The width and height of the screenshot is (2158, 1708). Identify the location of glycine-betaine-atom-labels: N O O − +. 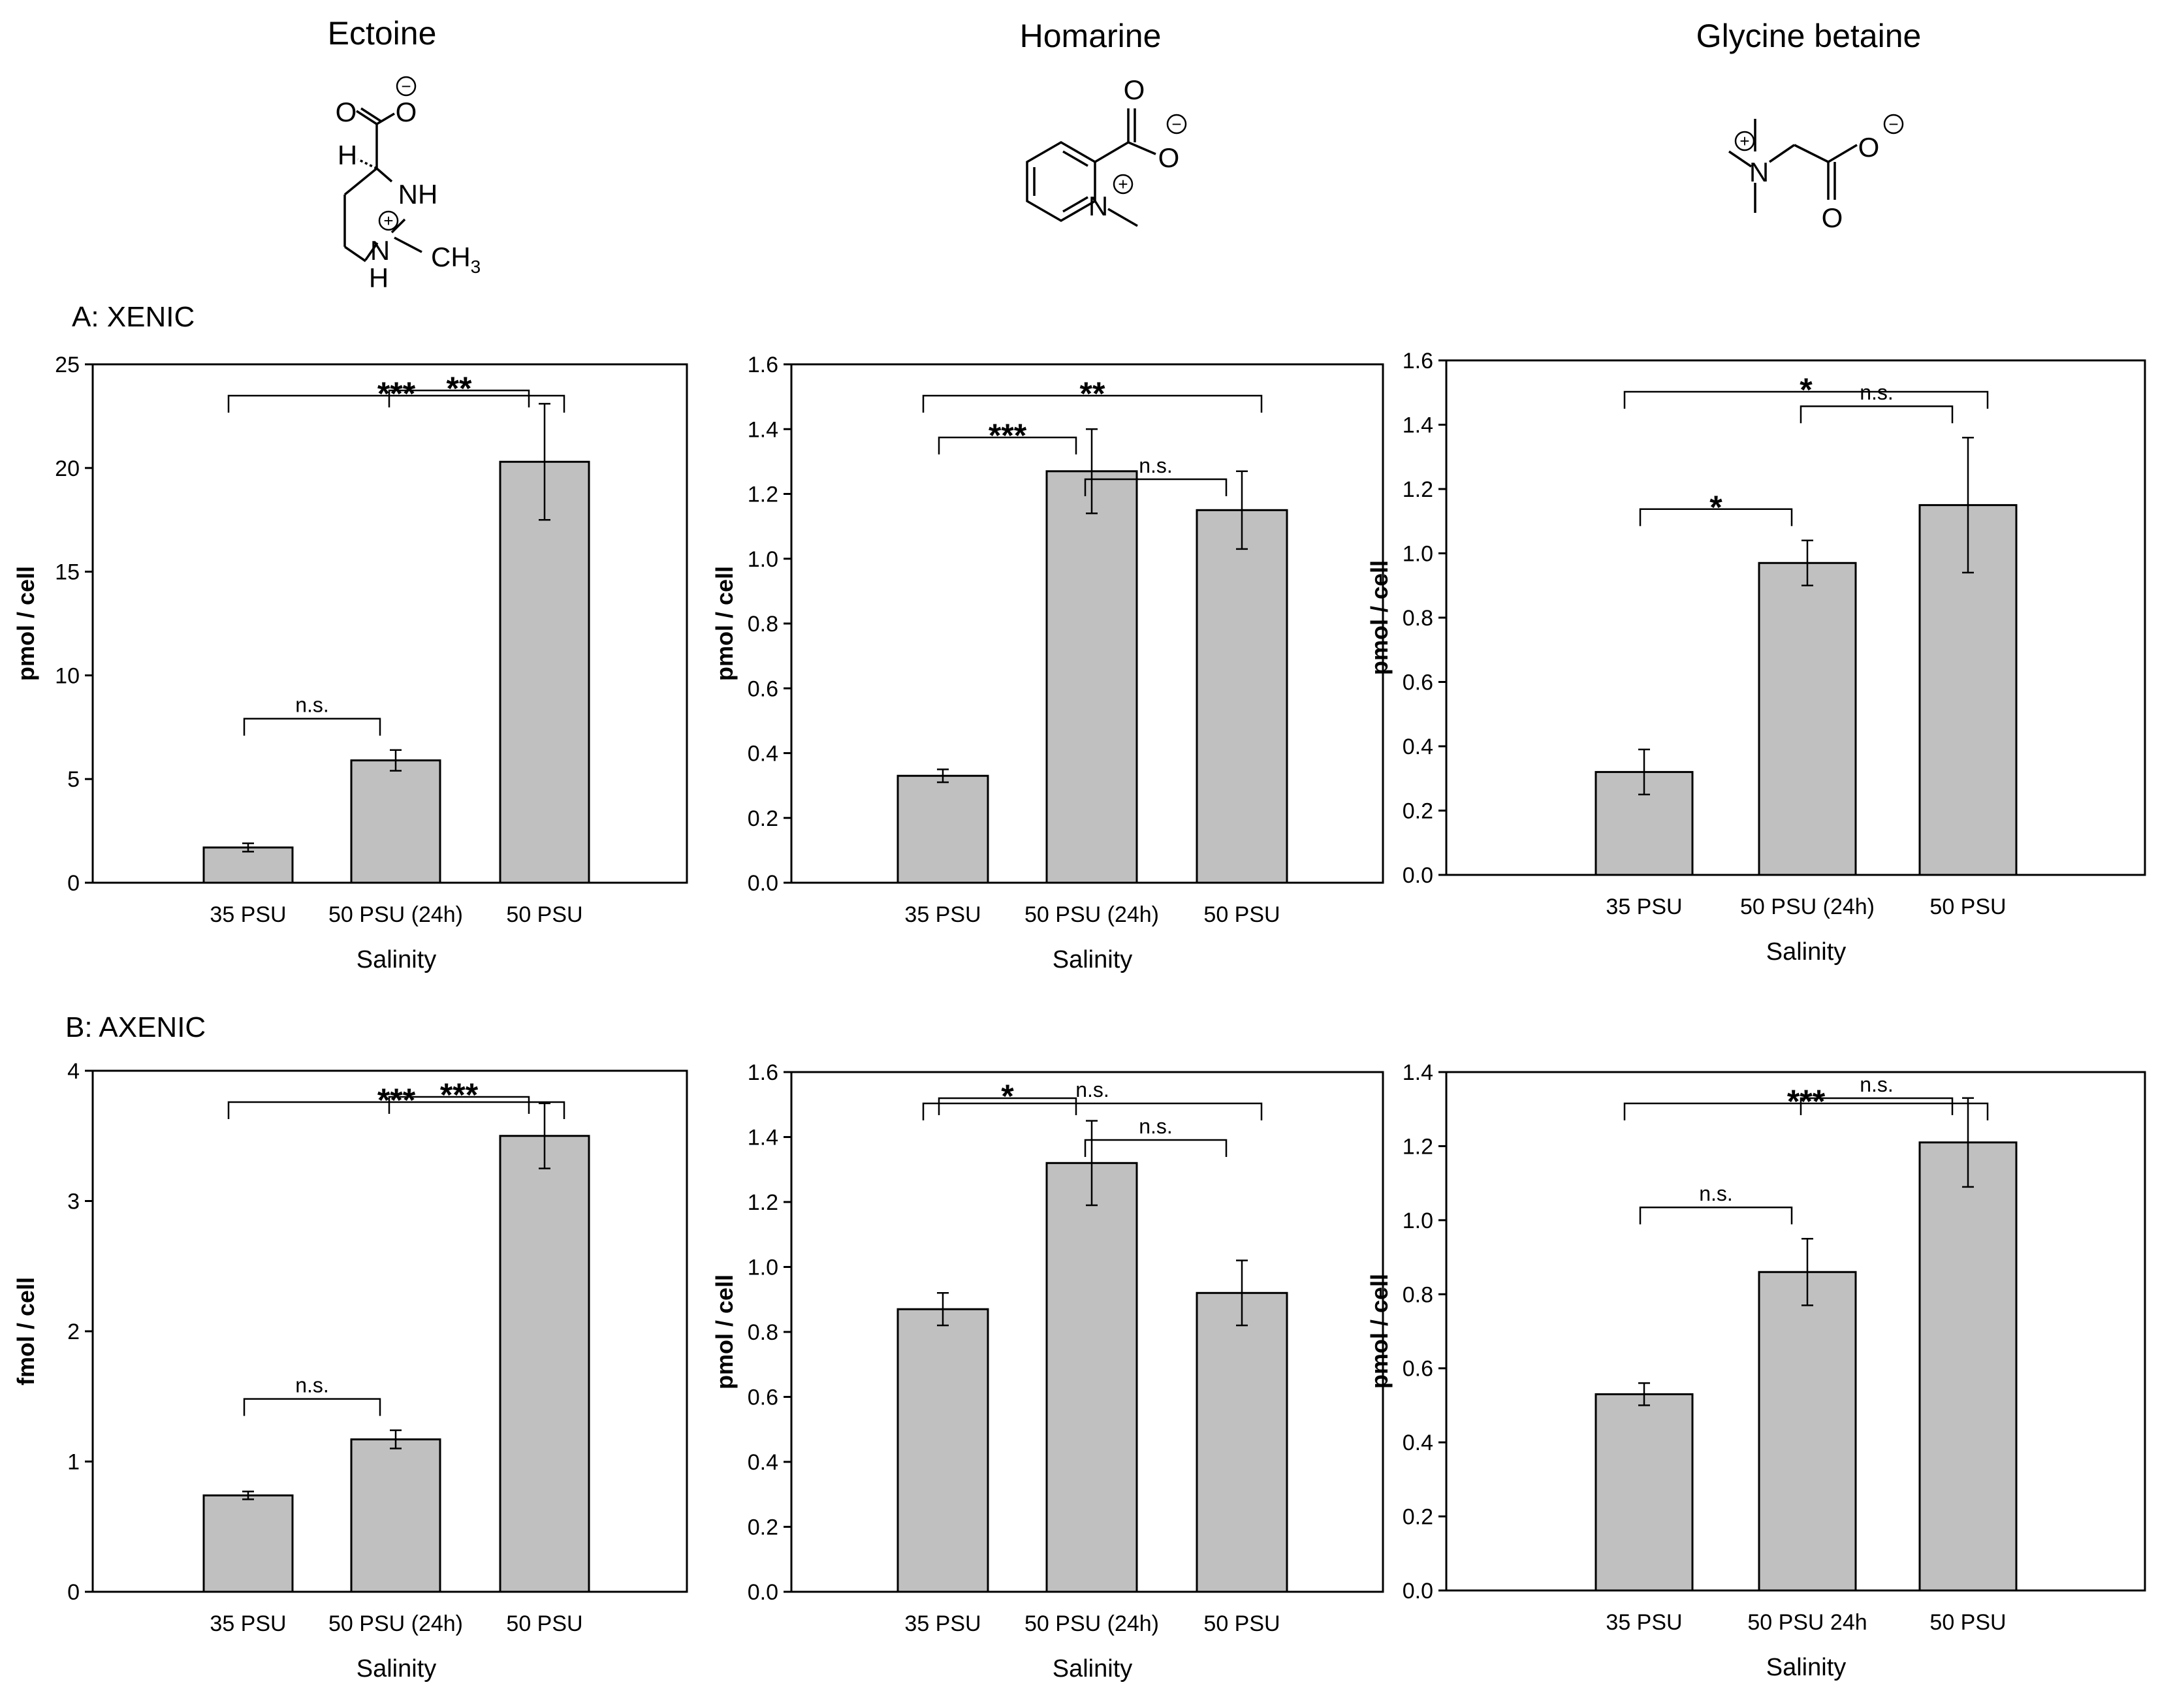
(1819, 173).